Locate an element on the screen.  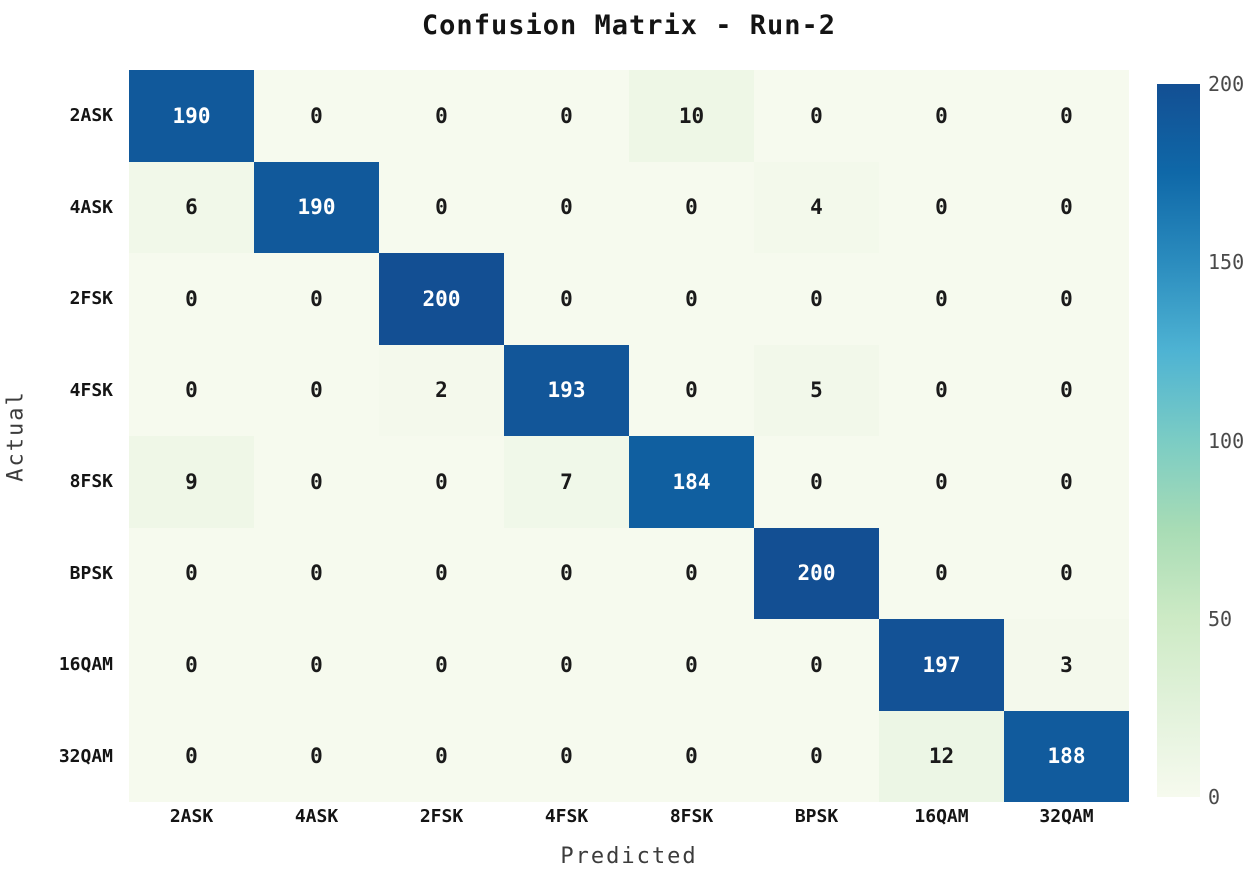
matrix-cell-32QAM-2ASK: 0 is located at coordinates (191, 756).